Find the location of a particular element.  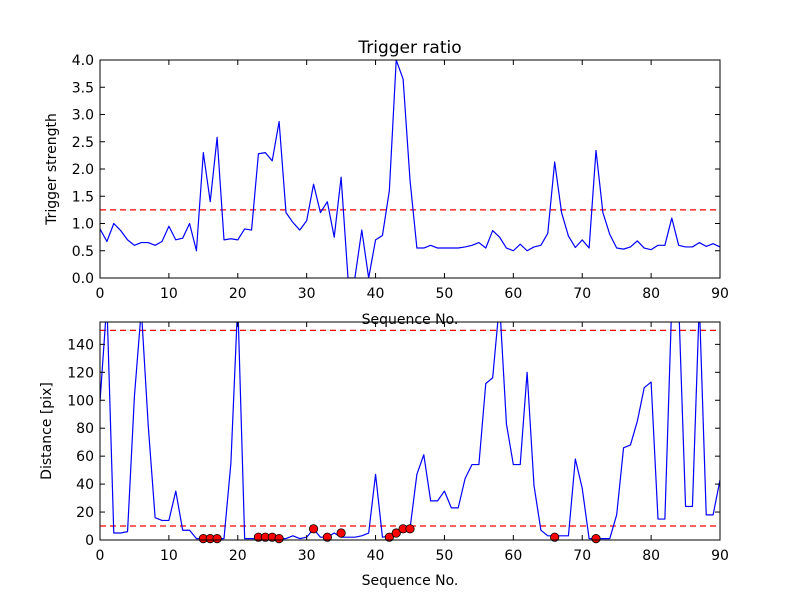

distance-ytick-label: 100 is located at coordinates (80, 401).